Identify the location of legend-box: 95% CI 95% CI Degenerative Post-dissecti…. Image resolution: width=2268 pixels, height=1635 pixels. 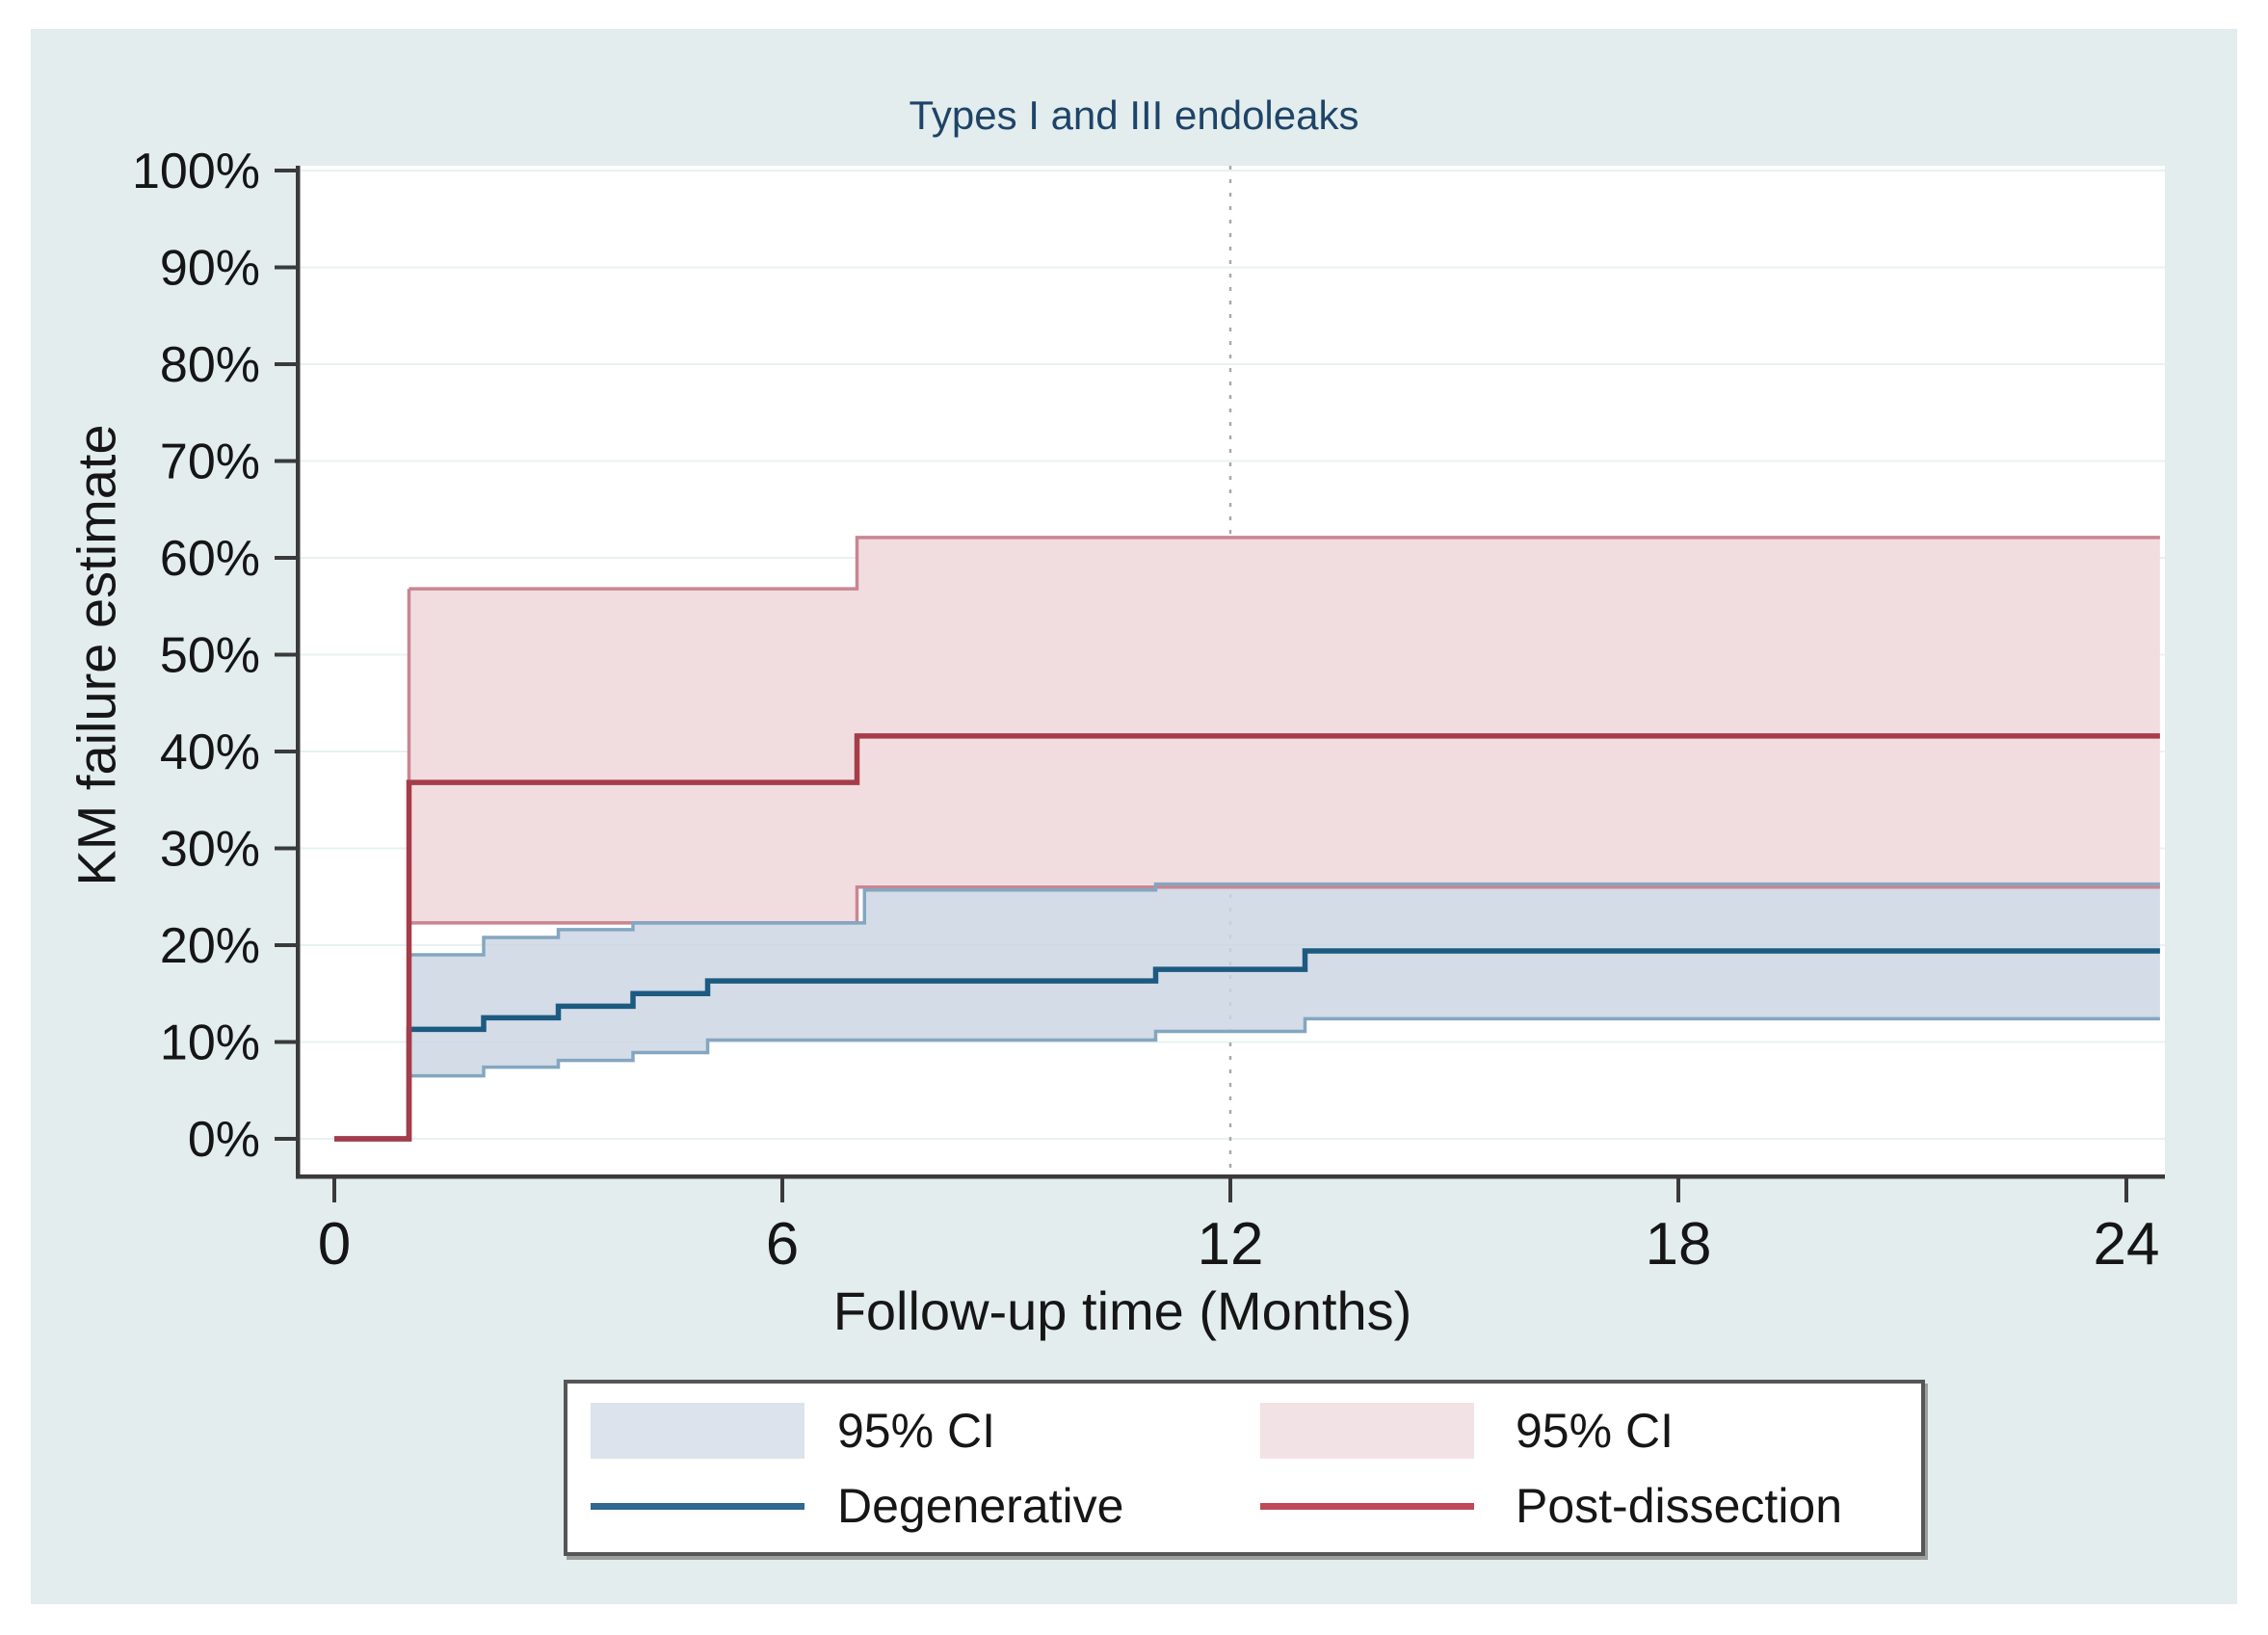
(1244, 1468).